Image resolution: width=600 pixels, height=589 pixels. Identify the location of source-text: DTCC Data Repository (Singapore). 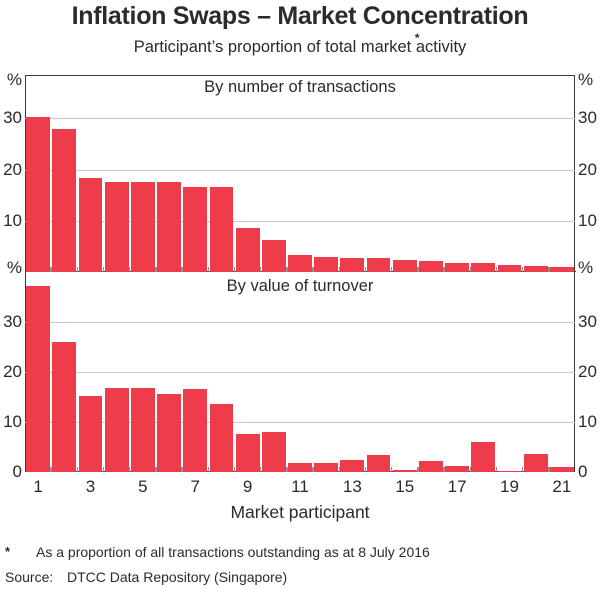
(177, 577).